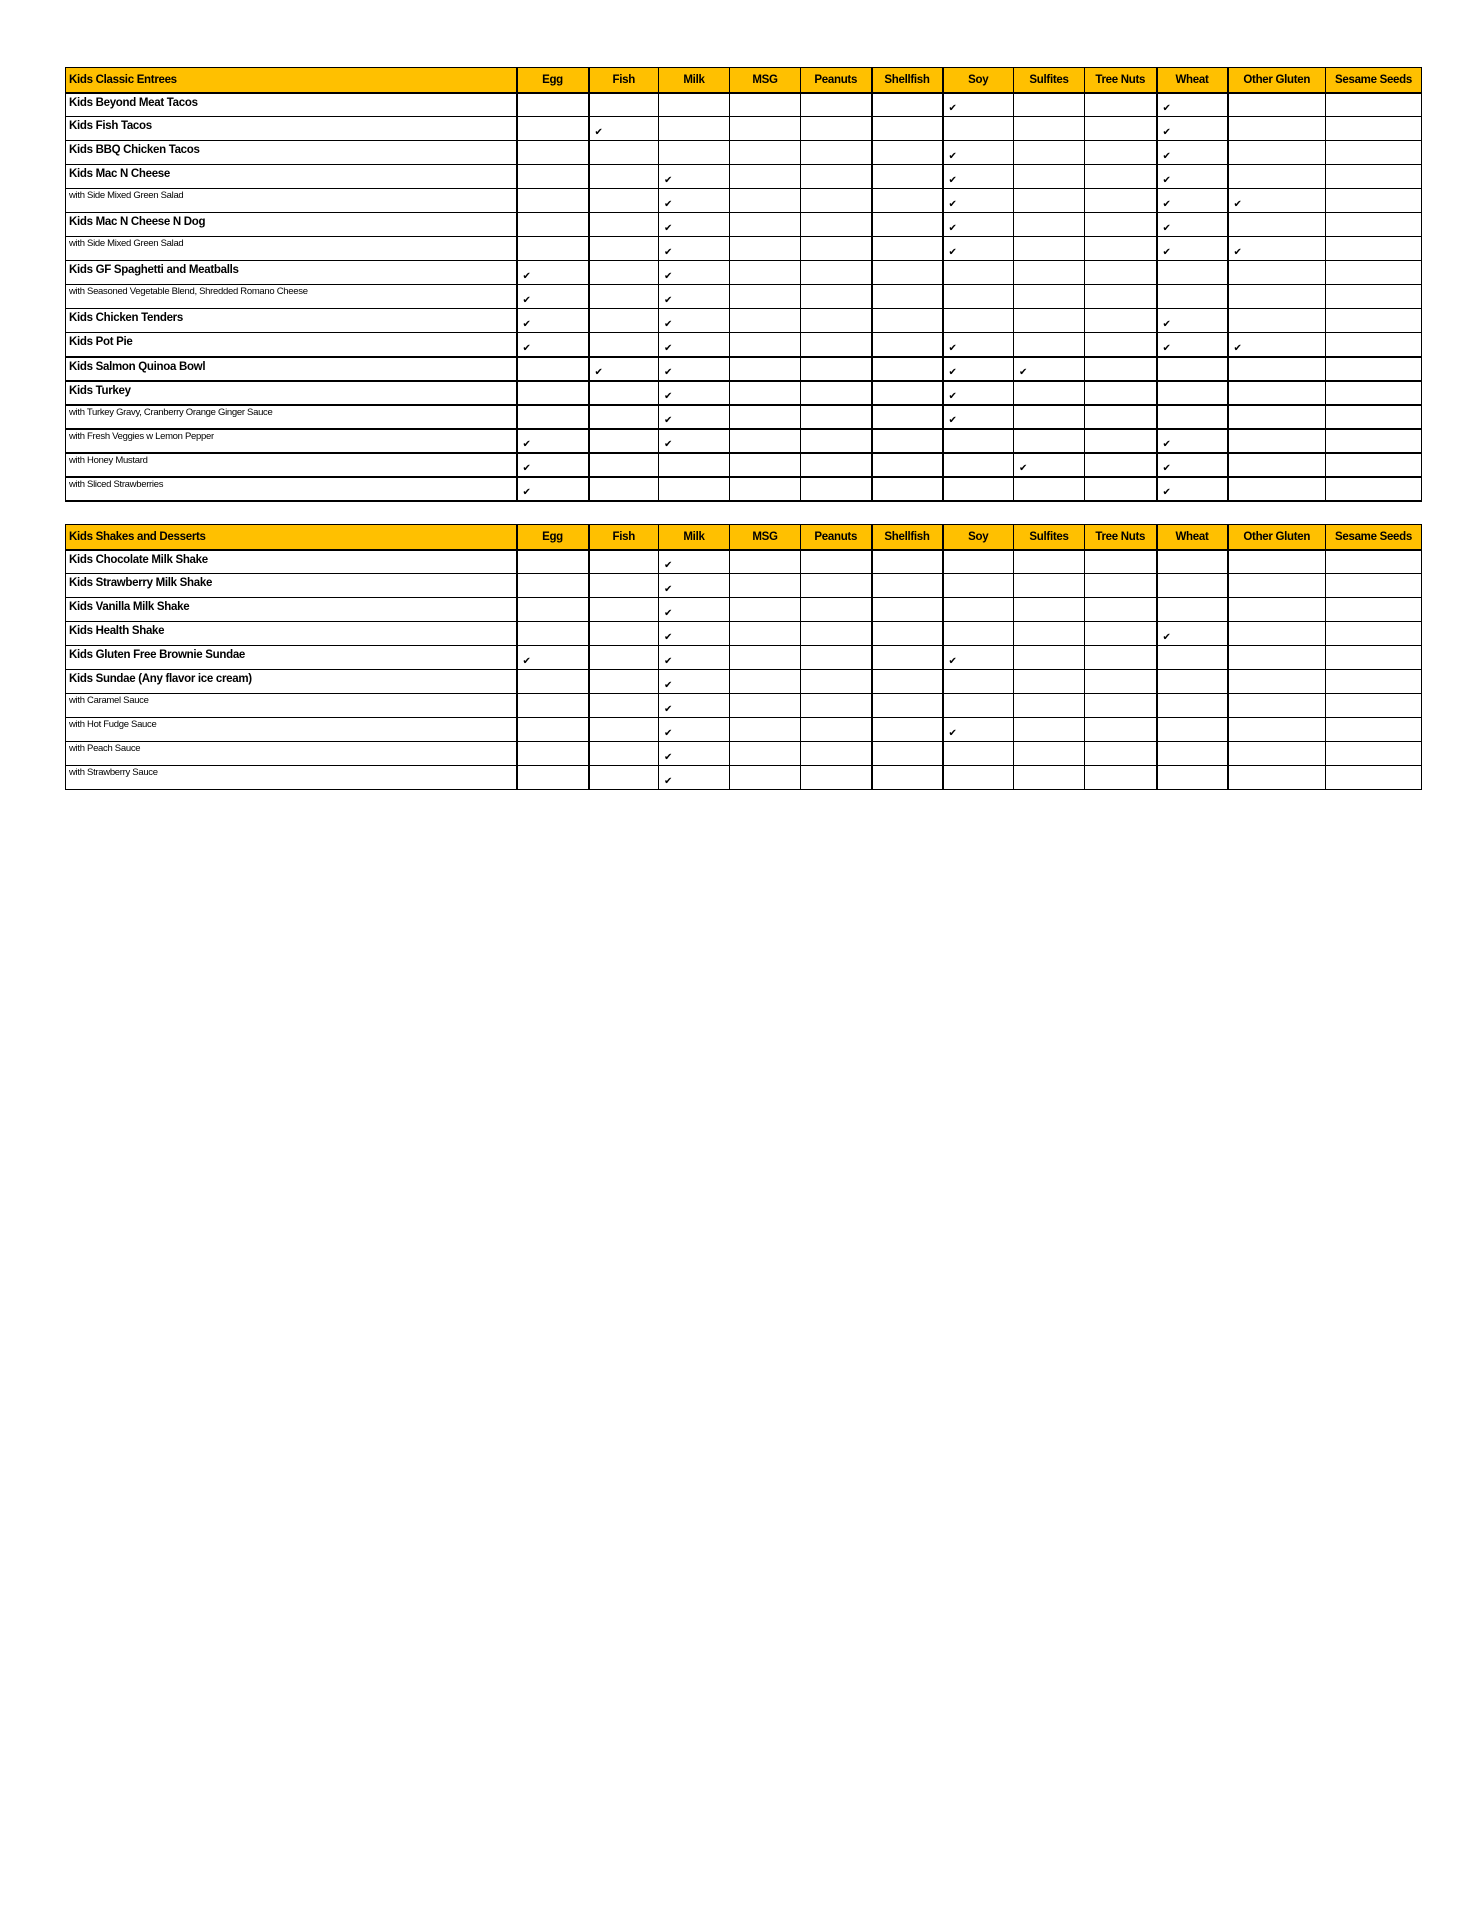 The image size is (1484, 1920). Describe the element at coordinates (743, 176) in the screenshot. I see `table-row: Kids Mac N Cheese ✔ ✔ ✔` at that location.